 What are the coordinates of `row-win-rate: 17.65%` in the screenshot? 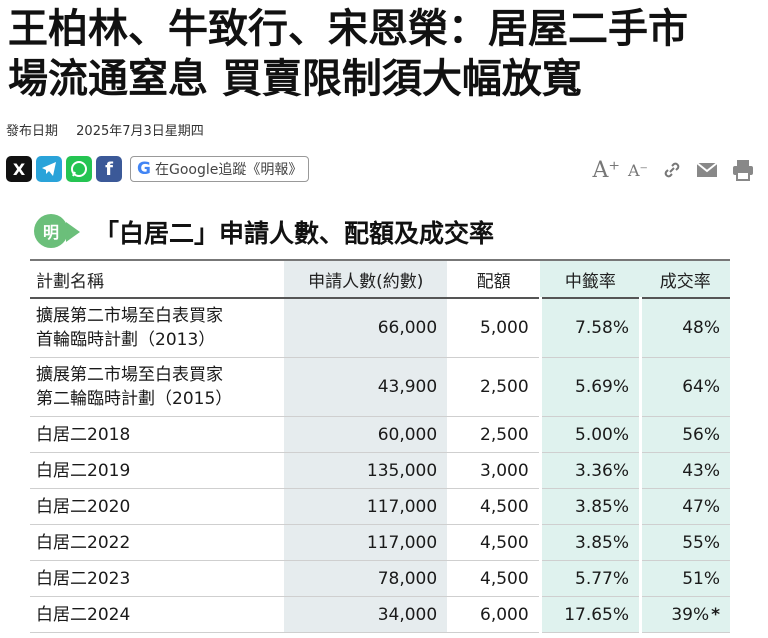 It's located at (589, 614).